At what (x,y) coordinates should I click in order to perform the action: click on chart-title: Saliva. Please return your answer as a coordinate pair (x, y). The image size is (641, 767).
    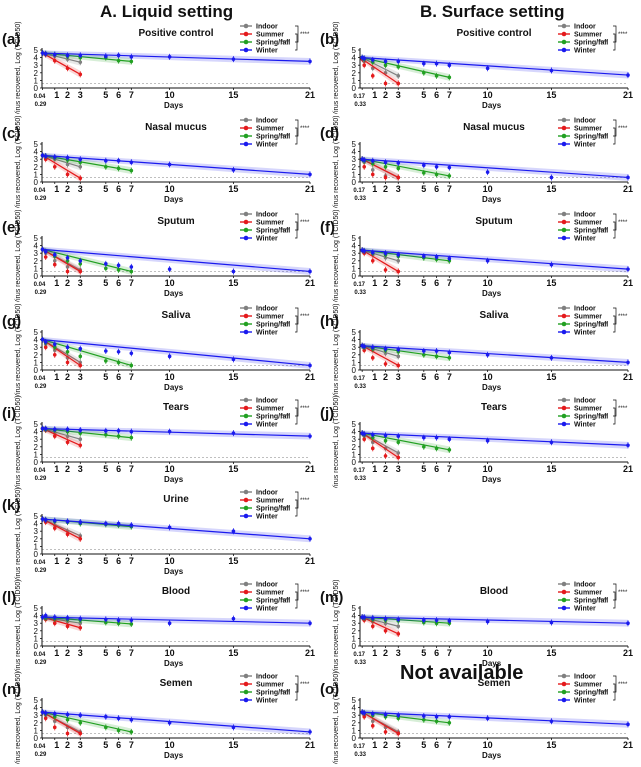
    Looking at the image, I should click on (176, 315).